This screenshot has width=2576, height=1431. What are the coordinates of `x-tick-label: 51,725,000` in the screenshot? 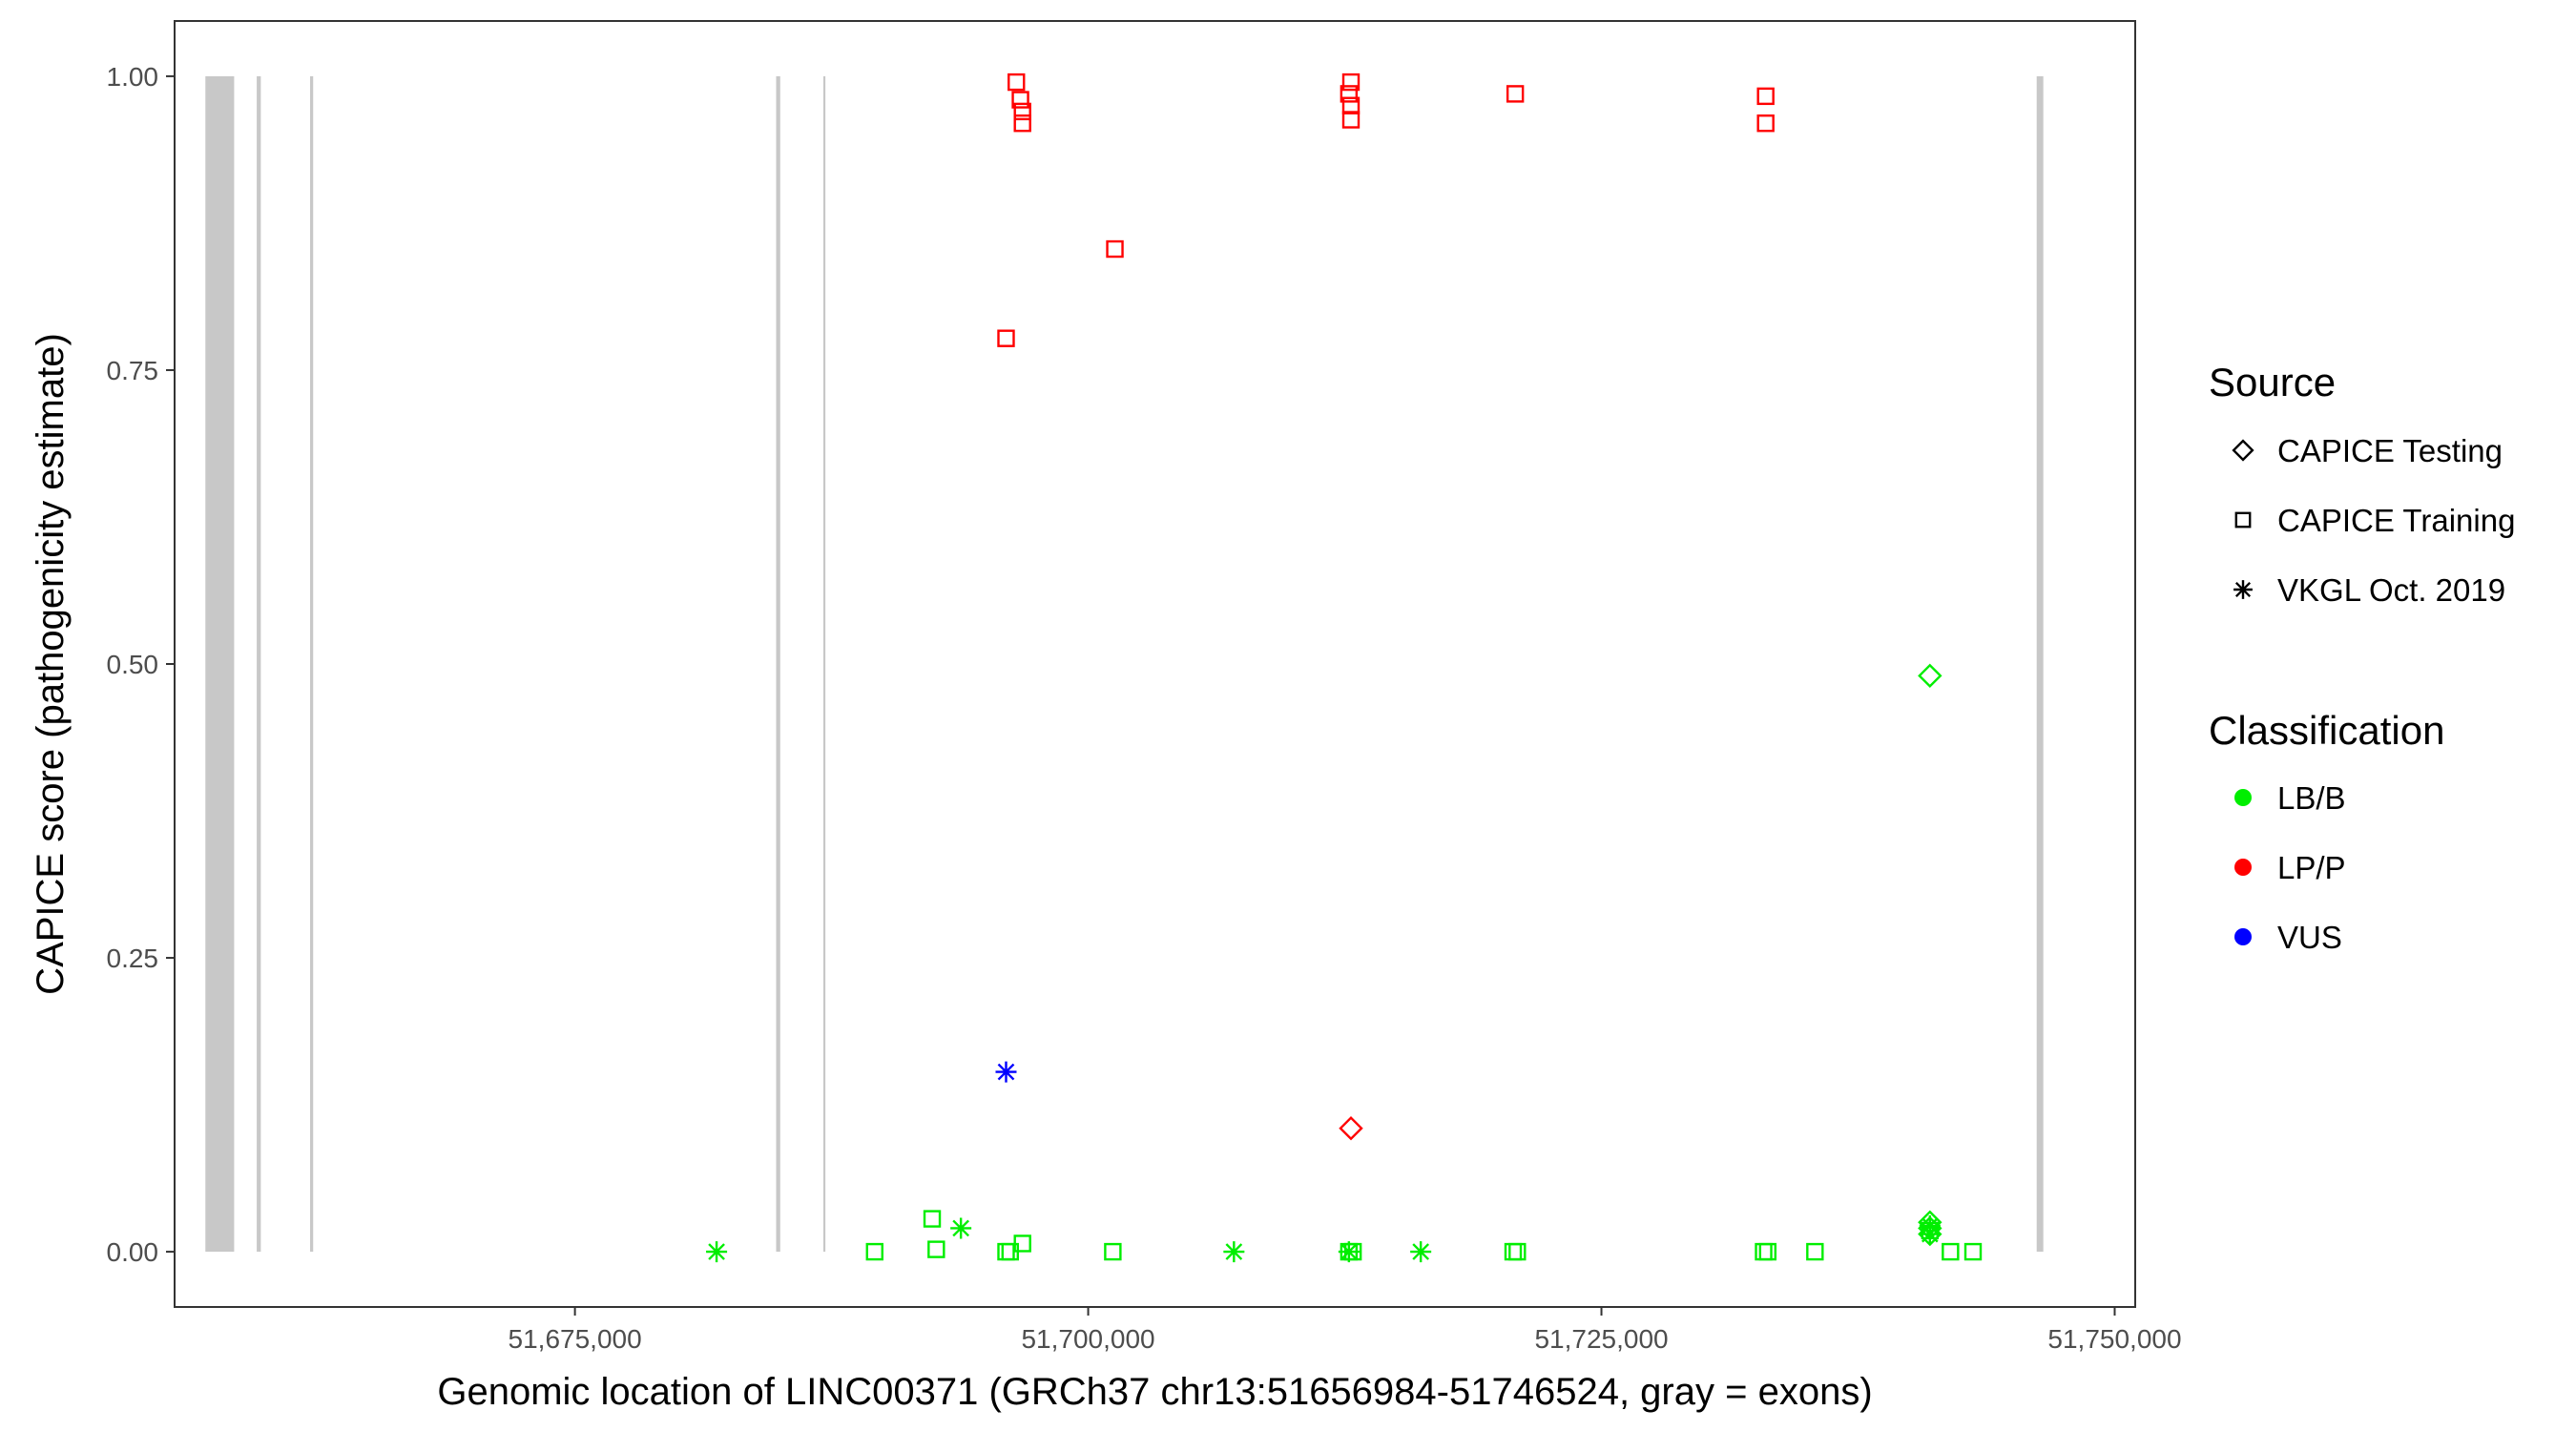 It's located at (1601, 1339).